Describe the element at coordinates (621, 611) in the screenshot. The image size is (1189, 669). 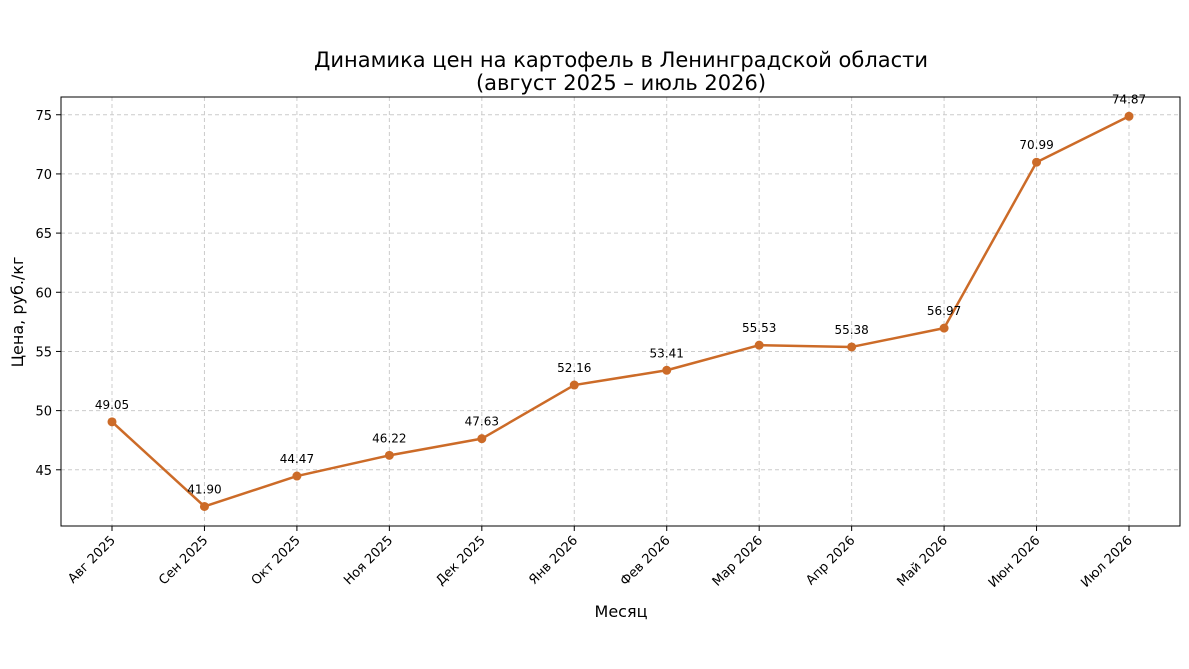
I see `x-axis-label: Месяц` at that location.